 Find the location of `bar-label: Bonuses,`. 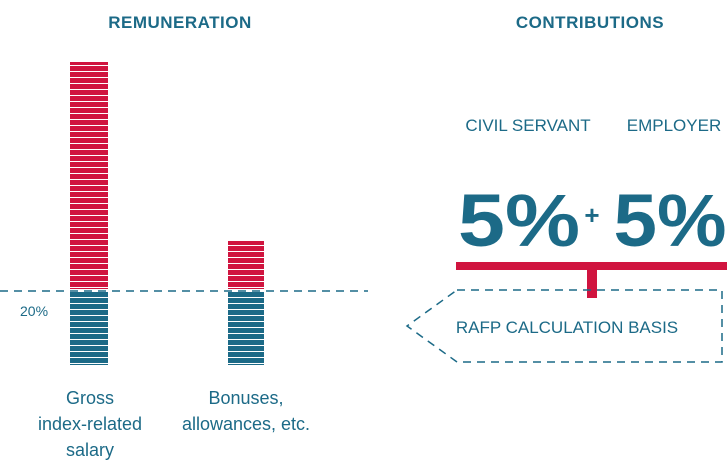

bar-label: Bonuses, is located at coordinates (245, 398).